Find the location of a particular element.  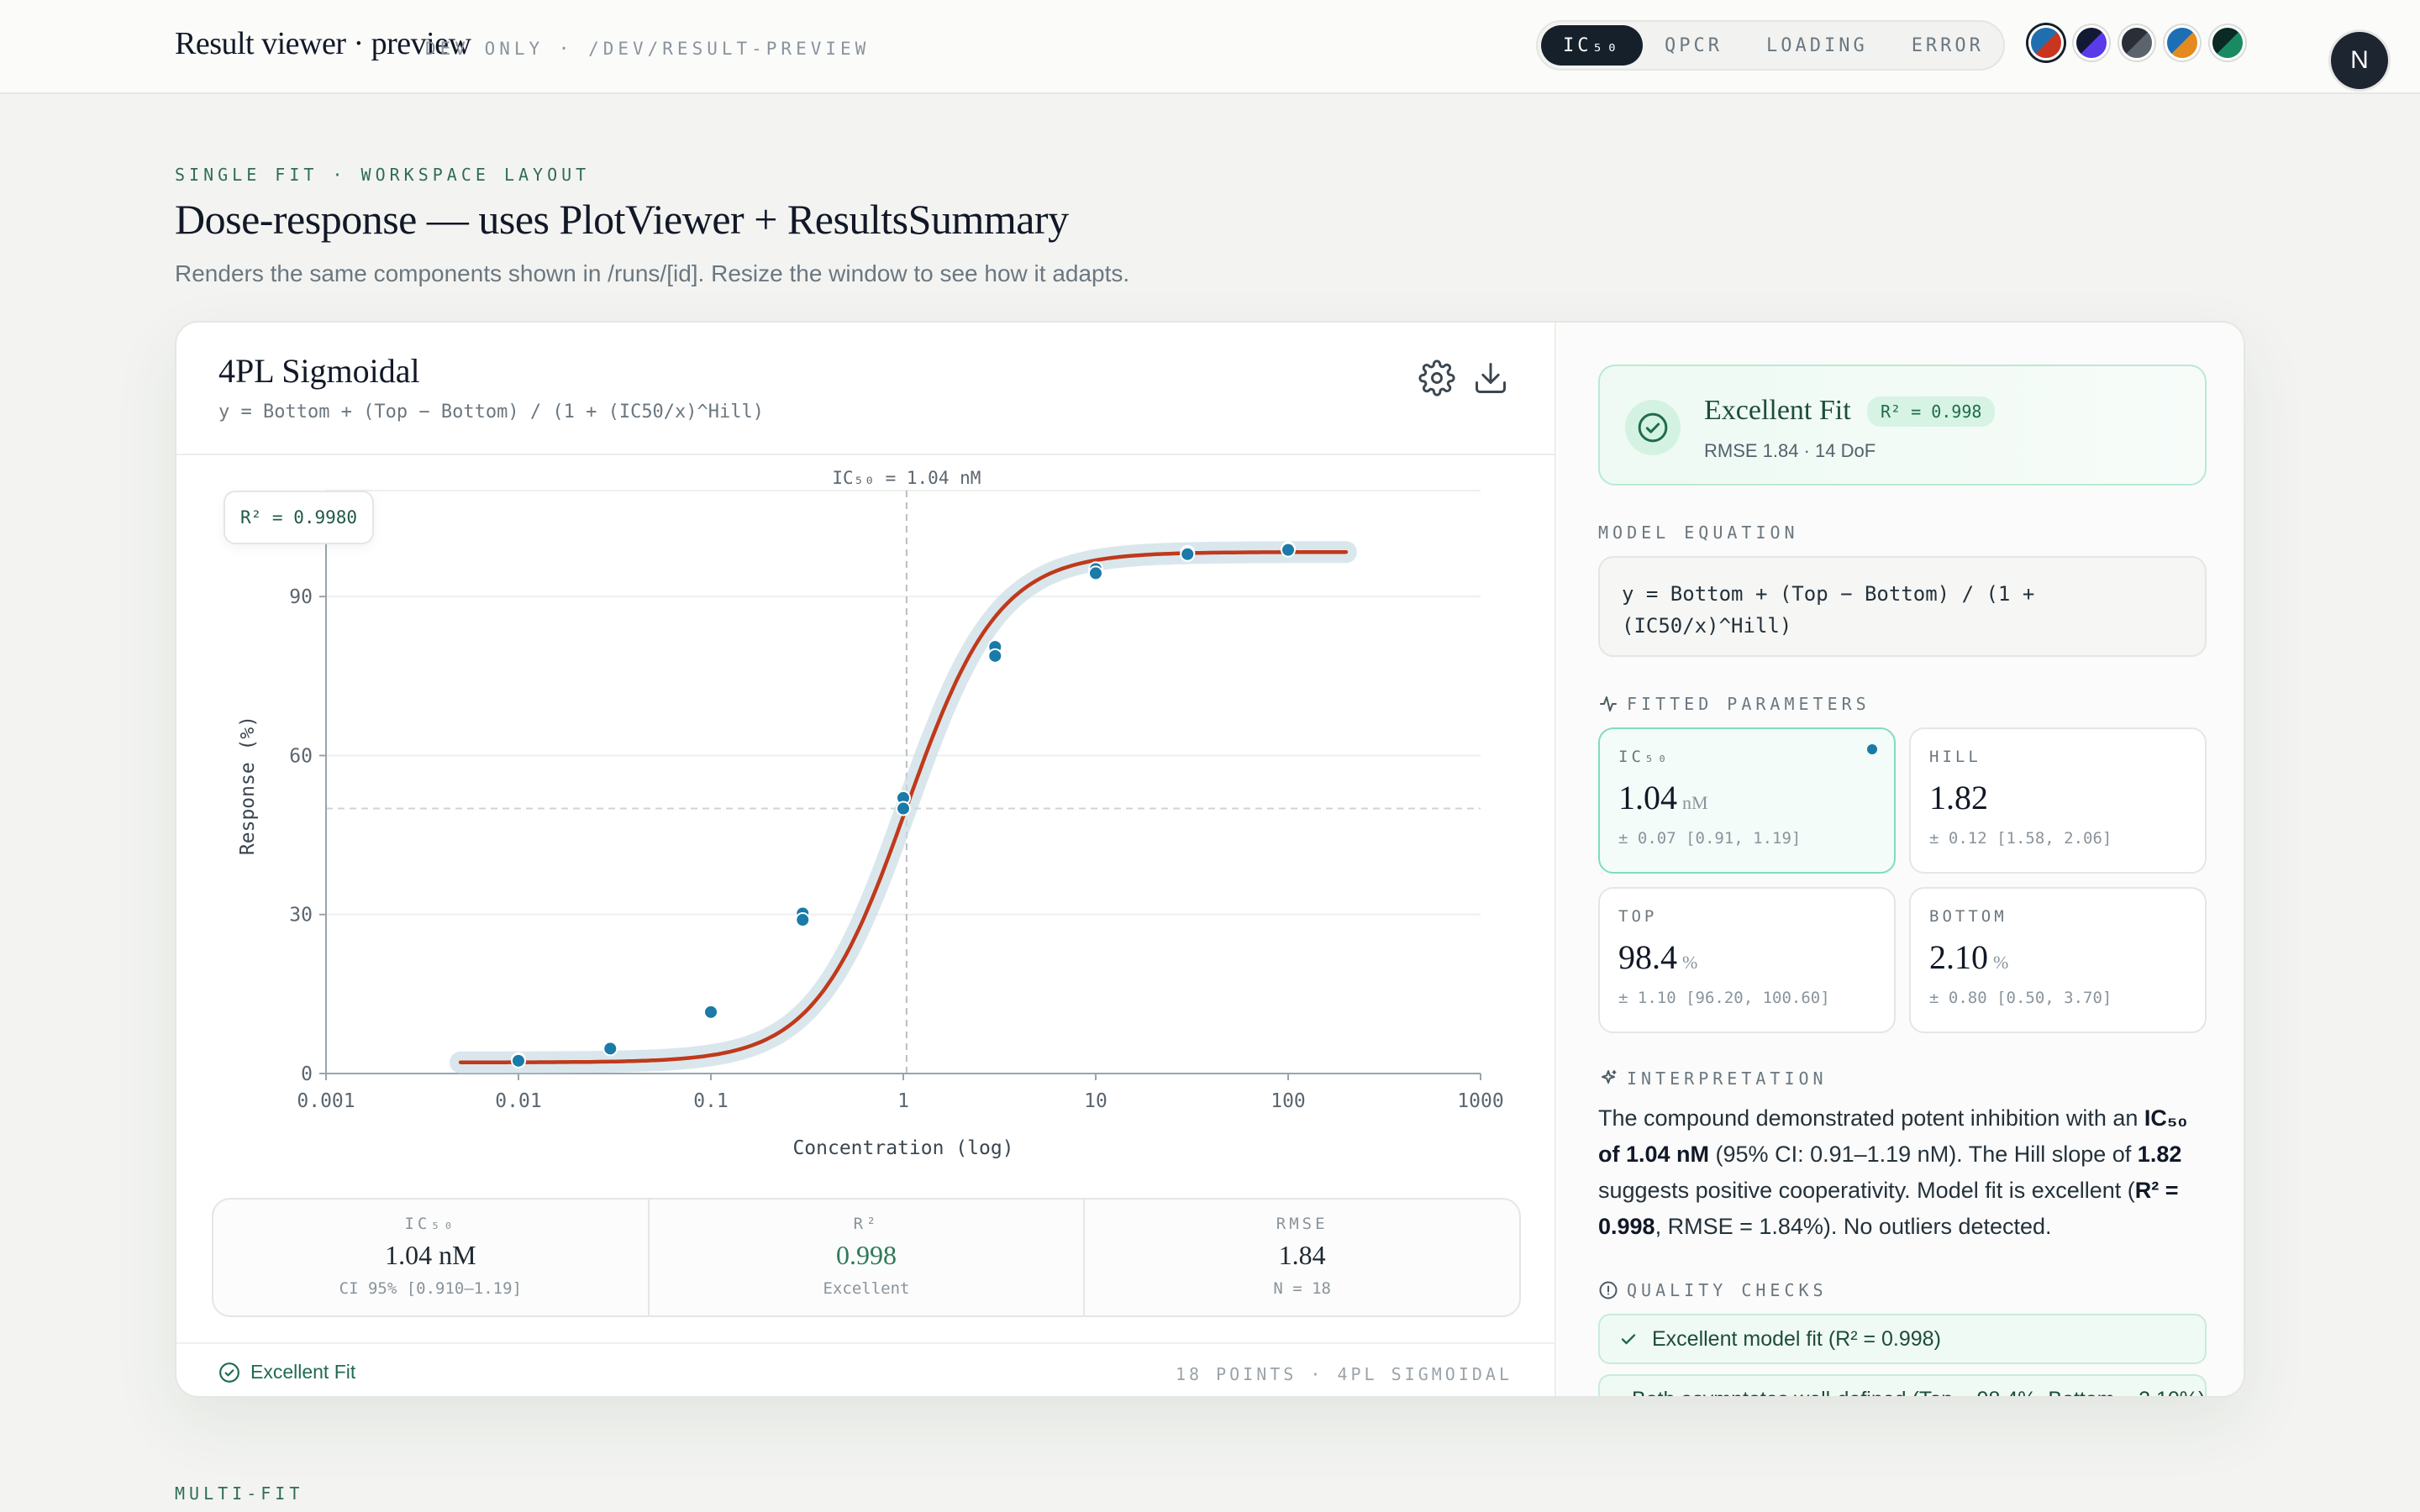

check-circle-icon is located at coordinates (1653, 427).